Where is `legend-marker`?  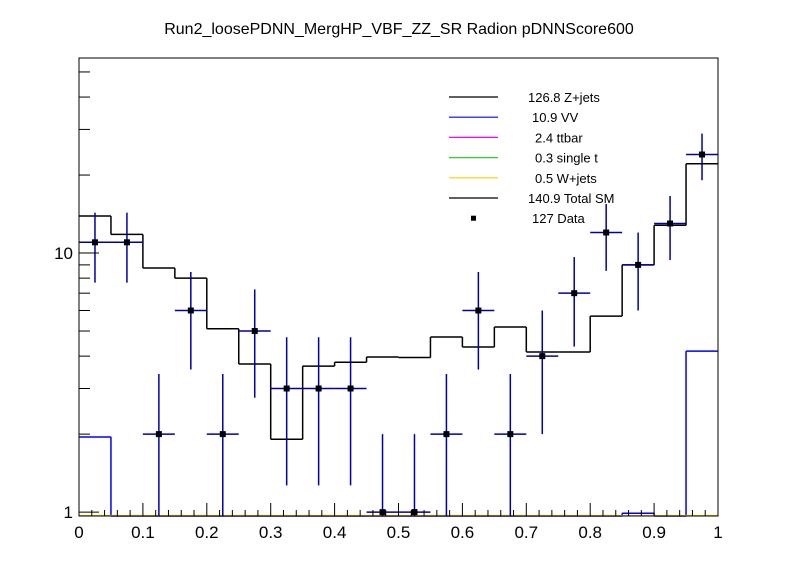 legend-marker is located at coordinates (473, 218).